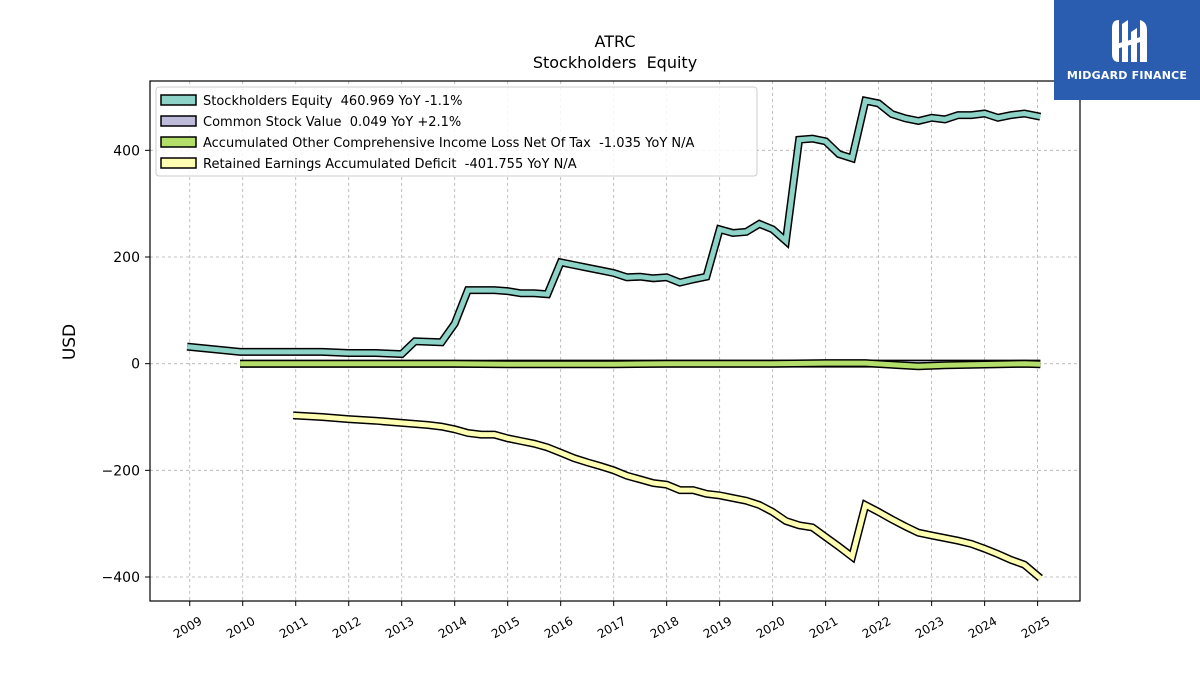 The width and height of the screenshot is (1200, 675). I want to click on series-line, so click(640, 364).